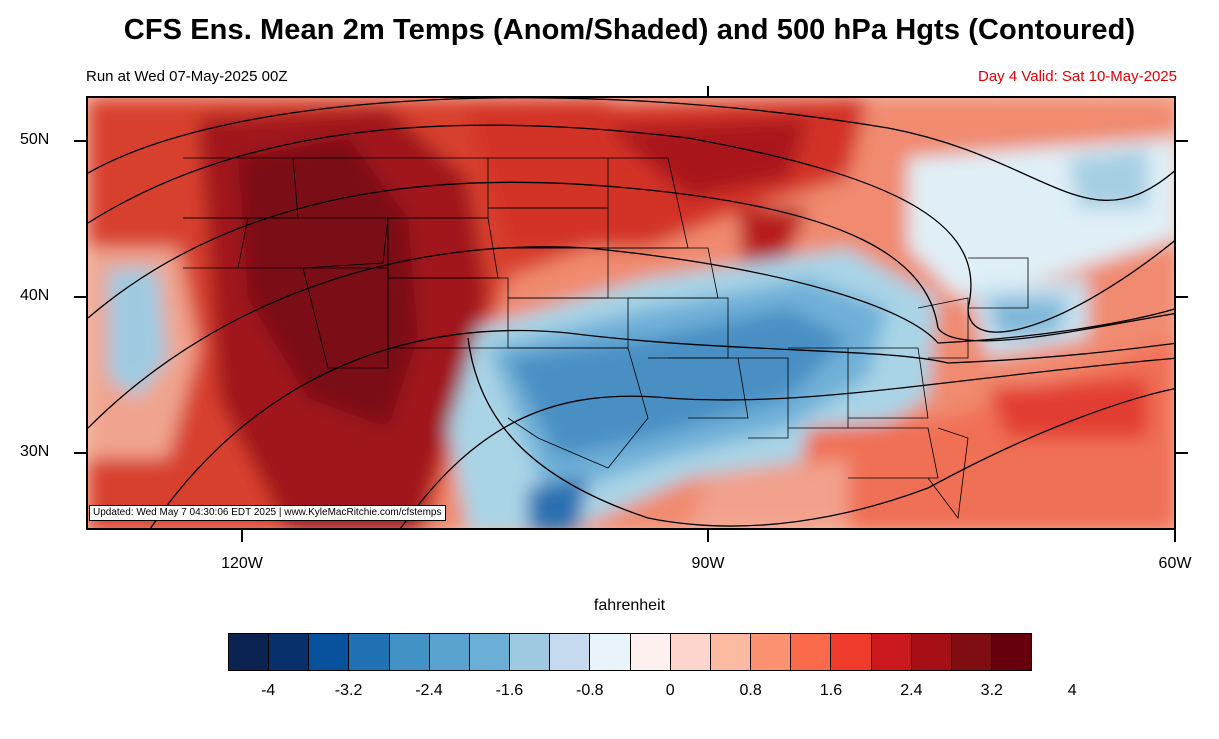  What do you see at coordinates (242, 536) in the screenshot?
I see `lon-tick-120w` at bounding box center [242, 536].